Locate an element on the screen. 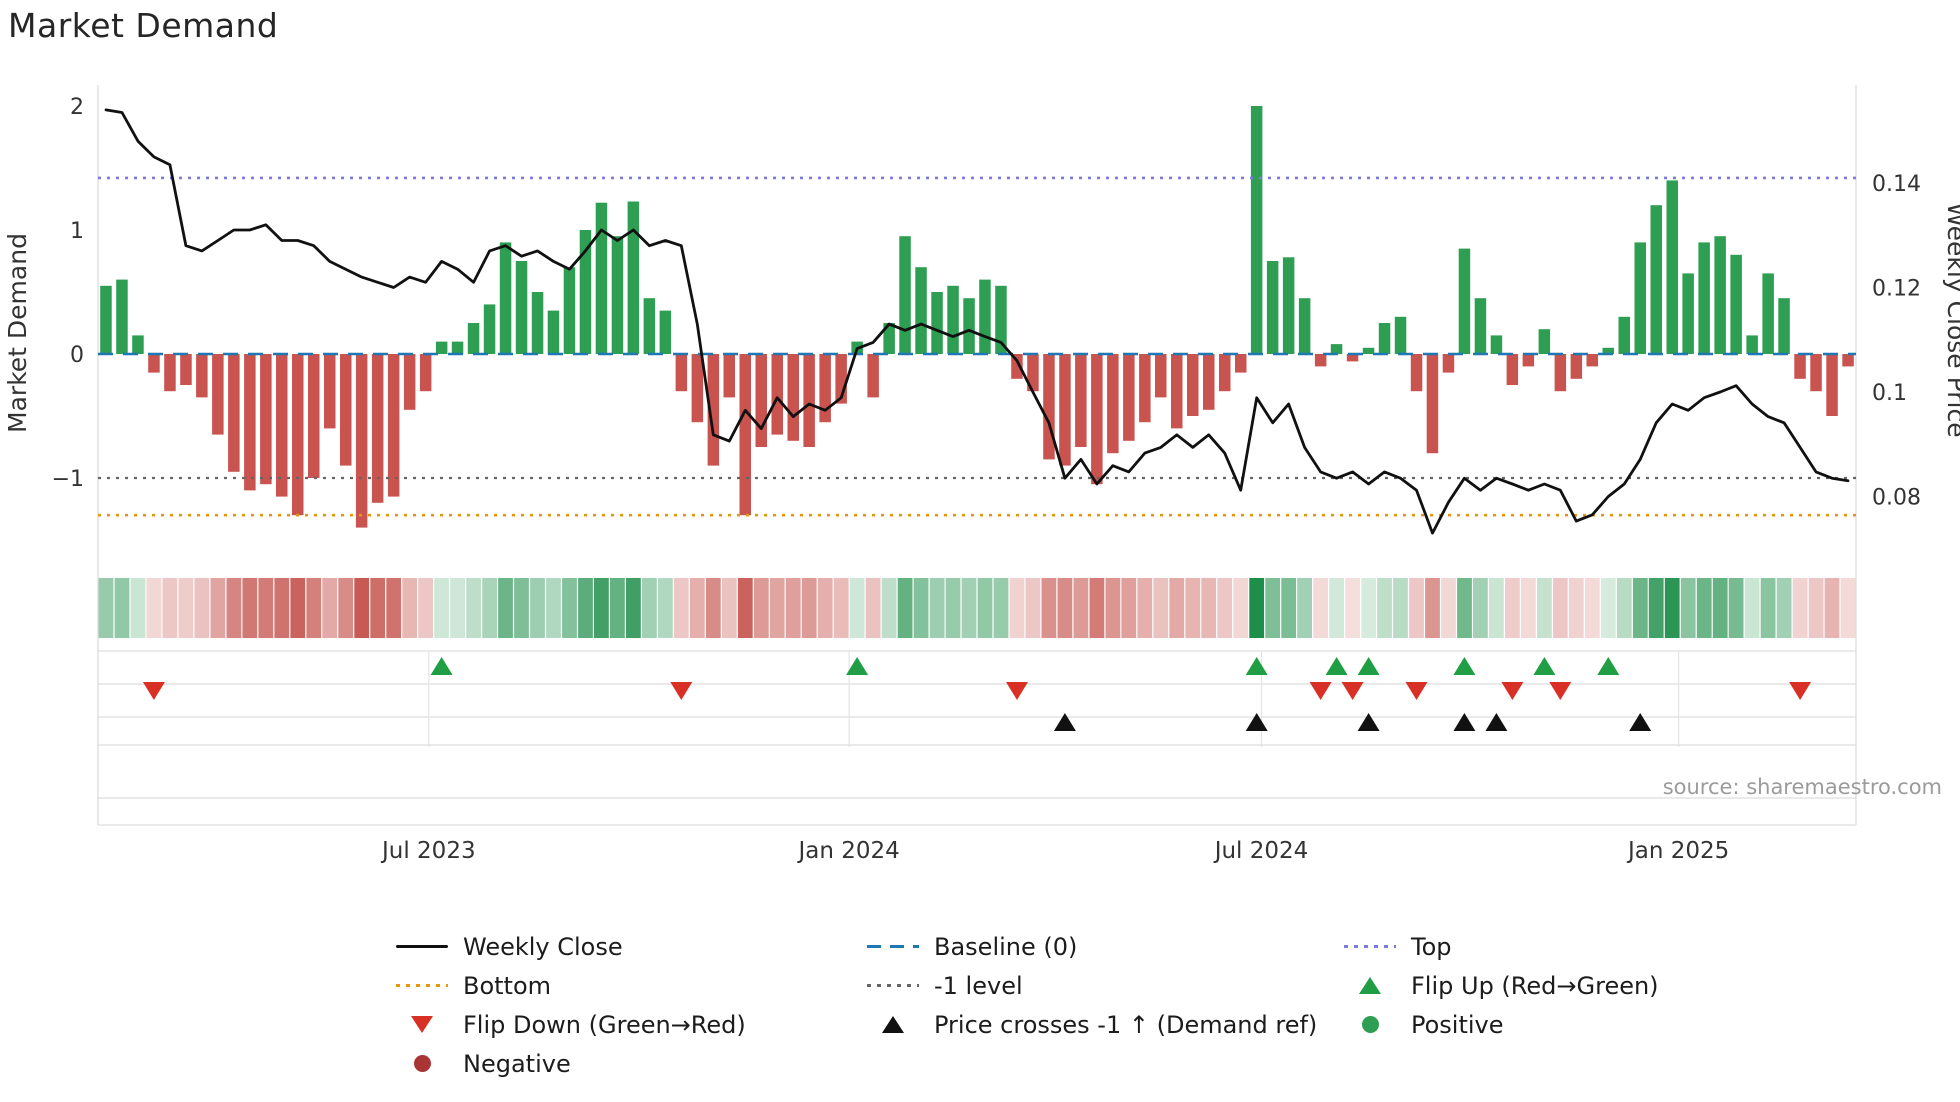  legend-item-flip-down: Flip Down (Green→Red) is located at coordinates (571, 1024).